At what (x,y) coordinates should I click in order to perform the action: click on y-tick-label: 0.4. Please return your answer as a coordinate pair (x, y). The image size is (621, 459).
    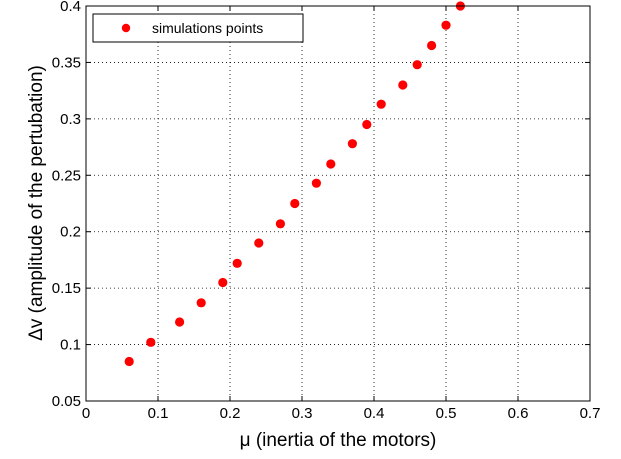
    Looking at the image, I should click on (70, 7).